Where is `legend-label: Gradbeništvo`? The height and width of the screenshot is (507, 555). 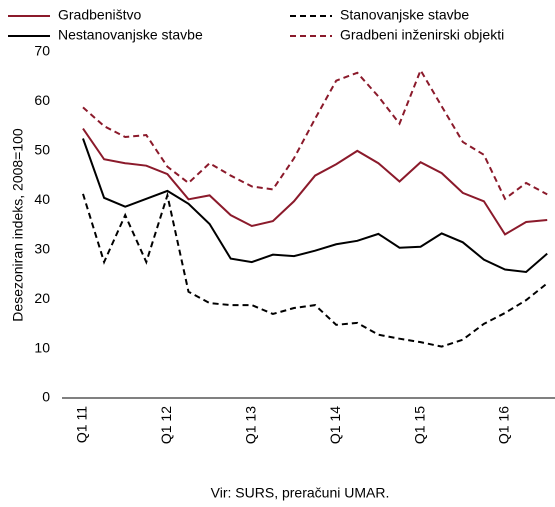 legend-label: Gradbeništvo is located at coordinates (99, 15).